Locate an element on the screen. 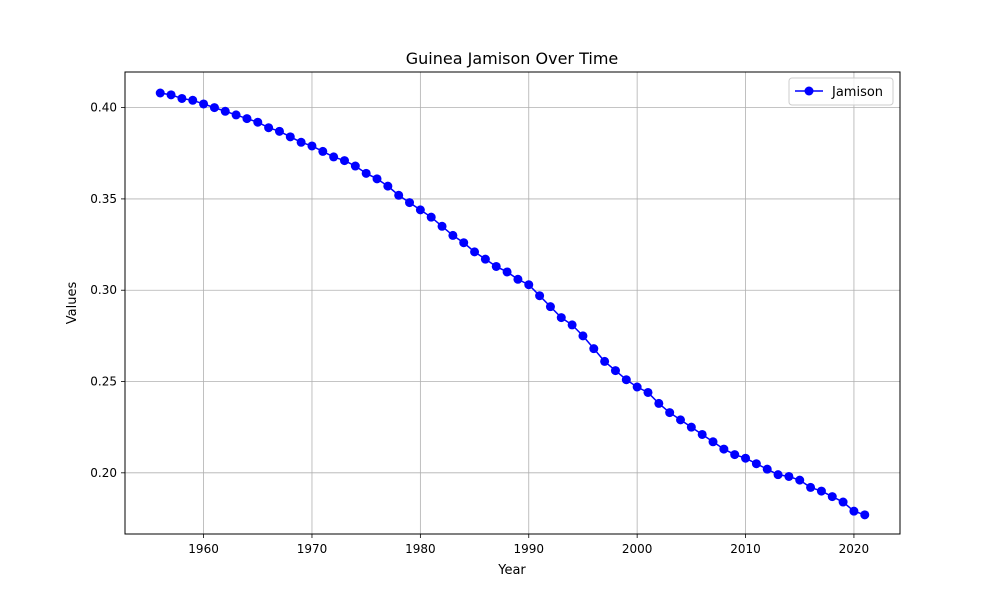 This screenshot has width=1000, height=600. legend-label-jamison: Jamison is located at coordinates (857, 92).